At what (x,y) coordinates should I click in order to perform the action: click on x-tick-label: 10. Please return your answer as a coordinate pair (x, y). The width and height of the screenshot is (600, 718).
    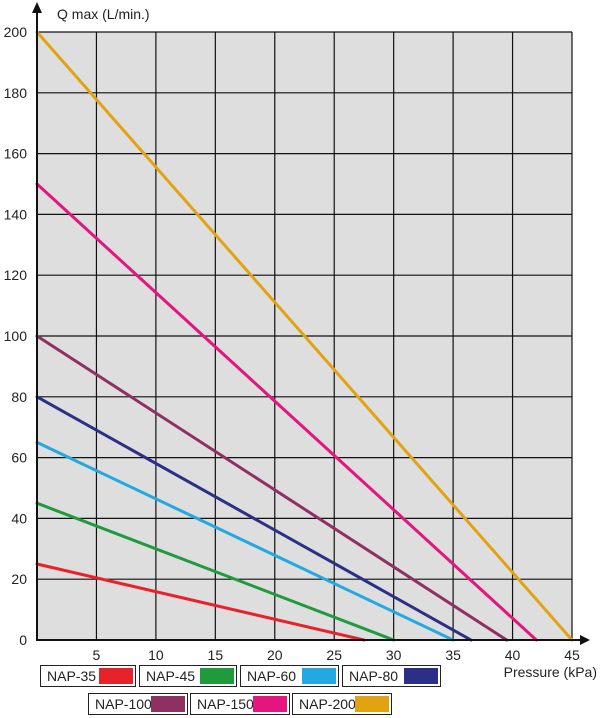
    Looking at the image, I should click on (156, 655).